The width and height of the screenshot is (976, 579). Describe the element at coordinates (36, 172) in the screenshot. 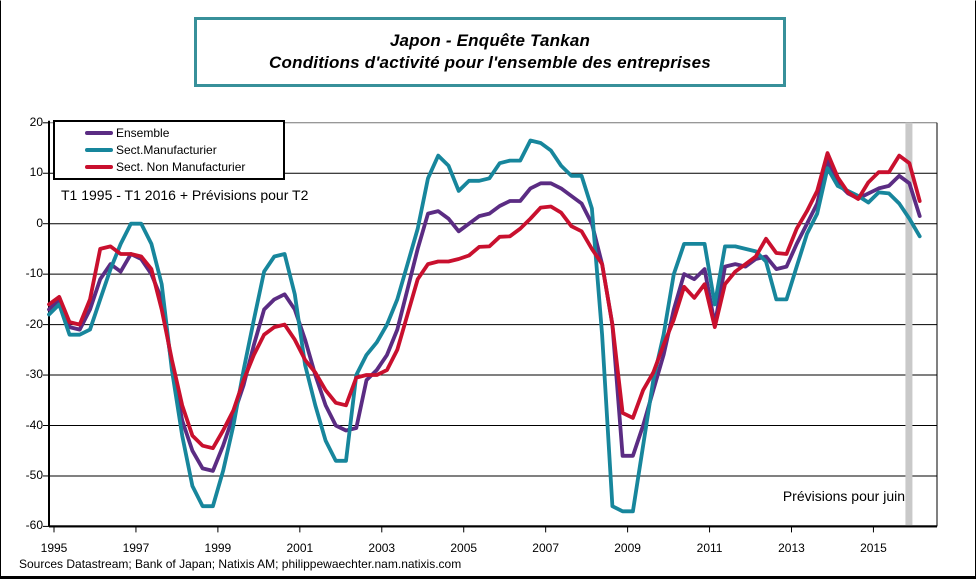

I see `y-axis-label-10: 10` at that location.